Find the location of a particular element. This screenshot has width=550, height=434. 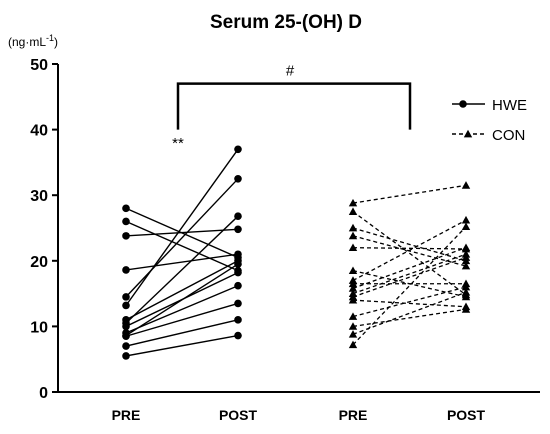

between-group-significance: # is located at coordinates (290, 71).